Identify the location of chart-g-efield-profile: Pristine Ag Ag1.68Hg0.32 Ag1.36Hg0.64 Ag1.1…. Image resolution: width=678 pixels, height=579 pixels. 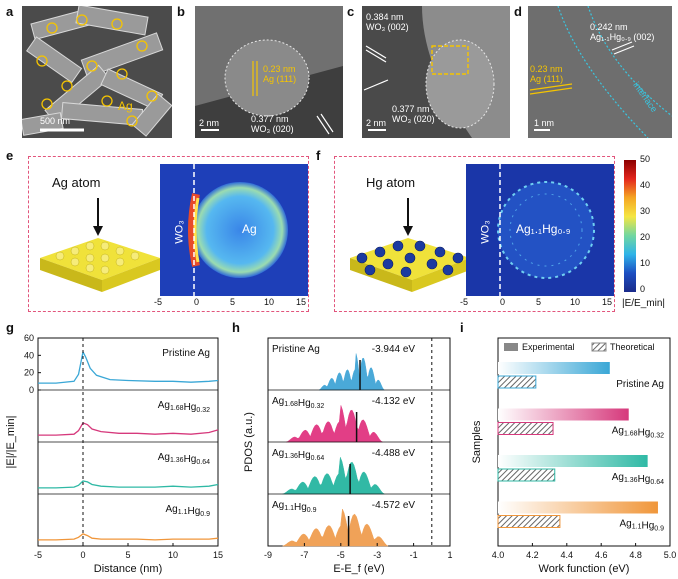
(114, 454).